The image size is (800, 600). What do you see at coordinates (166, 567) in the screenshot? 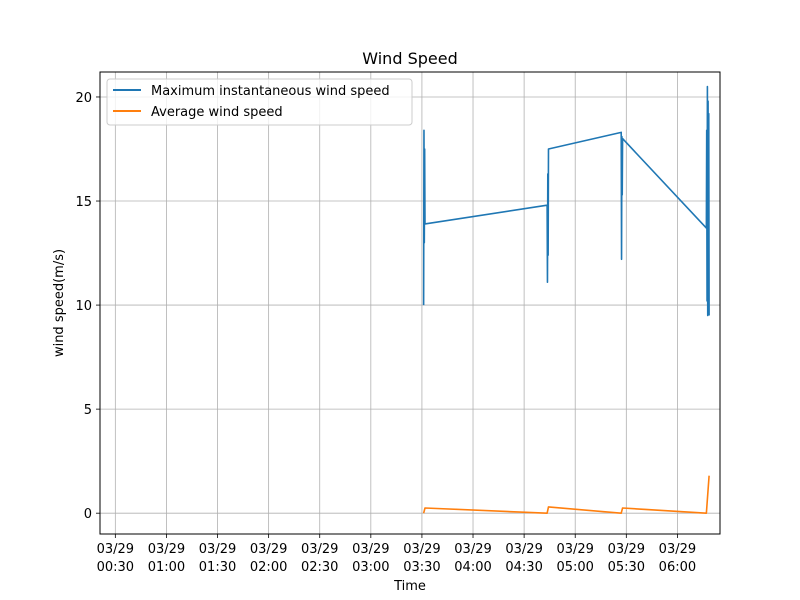
I see `x-tick-label-time: 01:00` at bounding box center [166, 567].